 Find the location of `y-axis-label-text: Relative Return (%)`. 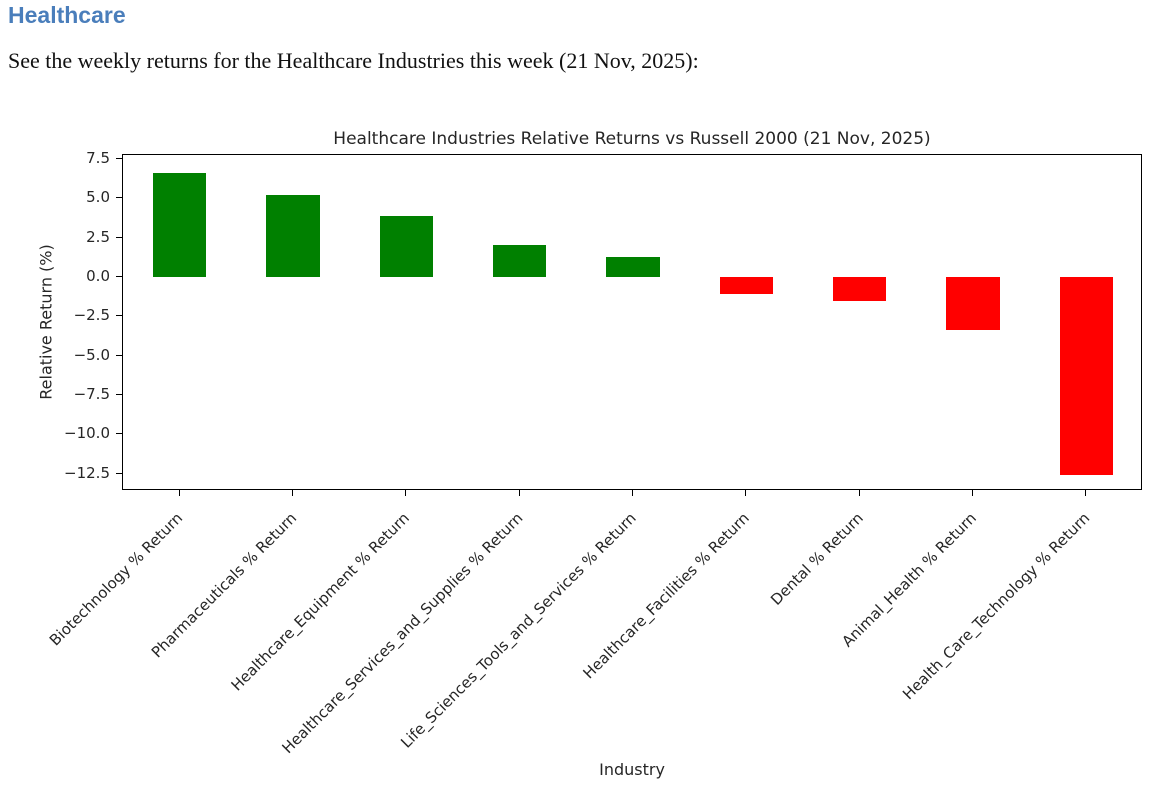

y-axis-label-text: Relative Return (%) is located at coordinates (46, 322).